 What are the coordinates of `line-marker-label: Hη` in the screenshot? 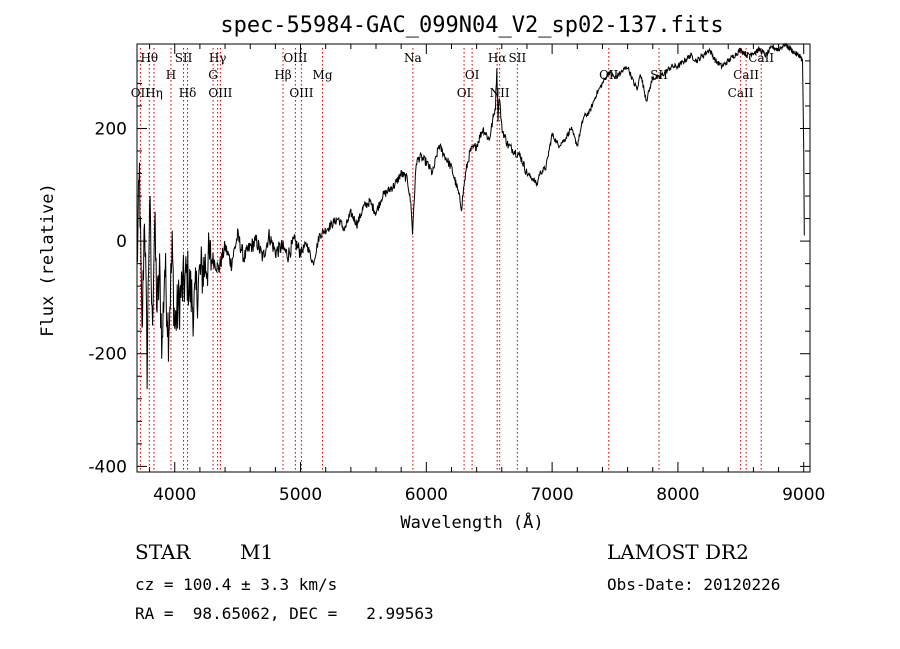 It's located at (154, 93).